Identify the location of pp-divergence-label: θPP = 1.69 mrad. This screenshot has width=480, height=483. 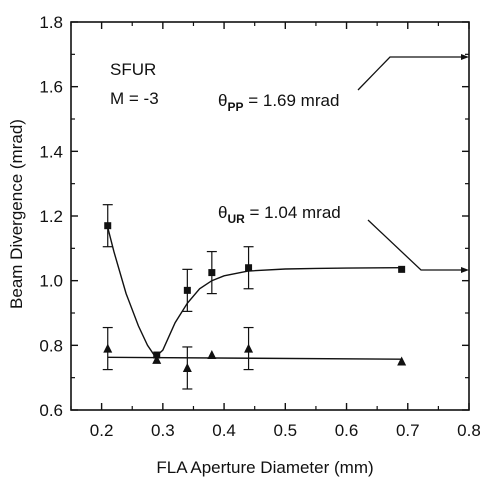
(278, 102).